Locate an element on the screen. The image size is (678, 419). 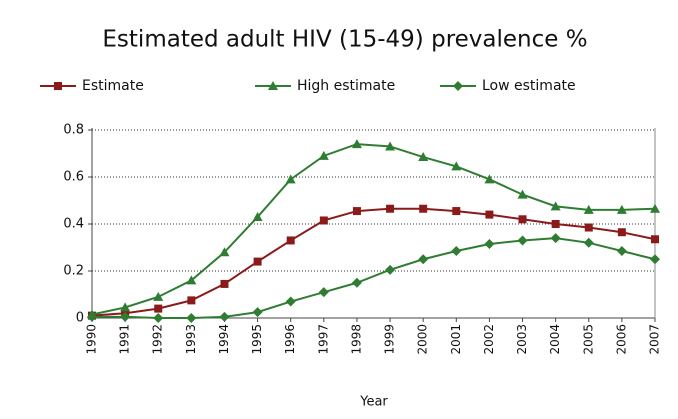
y-tick-label: 0.8 is located at coordinates (73, 130).